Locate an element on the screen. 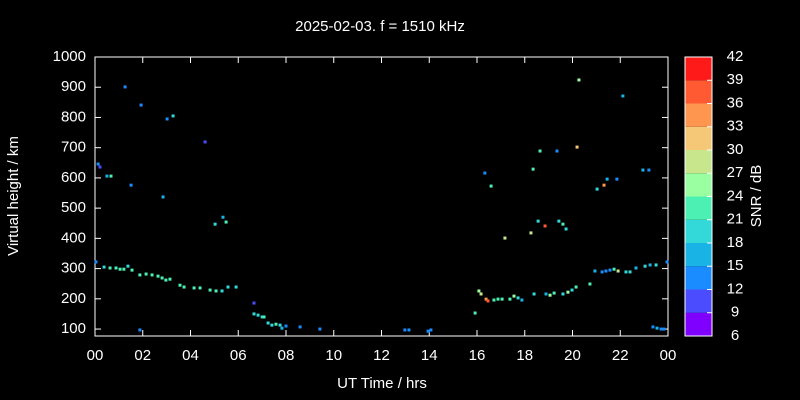 Image resolution: width=800 pixels, height=400 pixels. colorbar-label: SNR / dB is located at coordinates (756, 196).